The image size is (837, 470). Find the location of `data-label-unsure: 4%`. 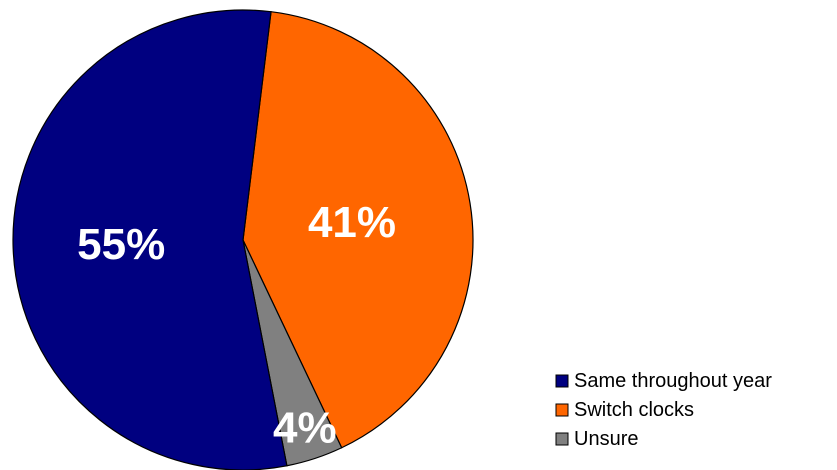

data-label-unsure: 4% is located at coordinates (305, 427).